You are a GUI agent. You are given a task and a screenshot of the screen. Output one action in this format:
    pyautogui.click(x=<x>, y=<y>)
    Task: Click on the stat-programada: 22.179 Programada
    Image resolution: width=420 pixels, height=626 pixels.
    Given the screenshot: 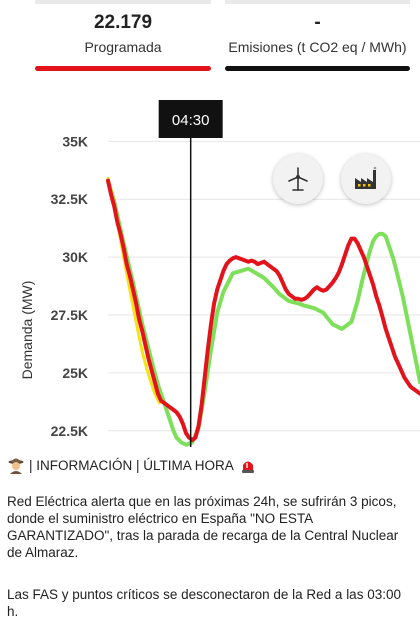 What is the action you would take?
    pyautogui.click(x=123, y=40)
    